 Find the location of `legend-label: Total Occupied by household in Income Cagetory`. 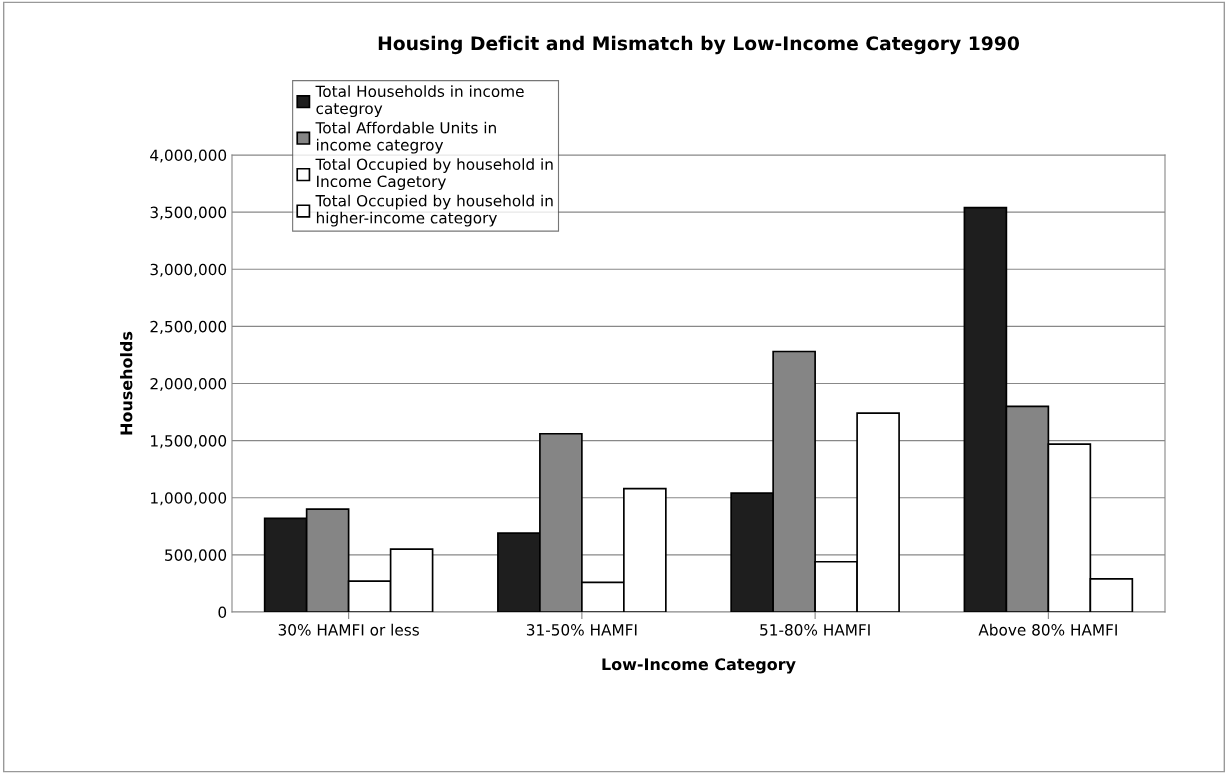

legend-label: Total Occupied by household in Income Cagetory is located at coordinates (434, 174).